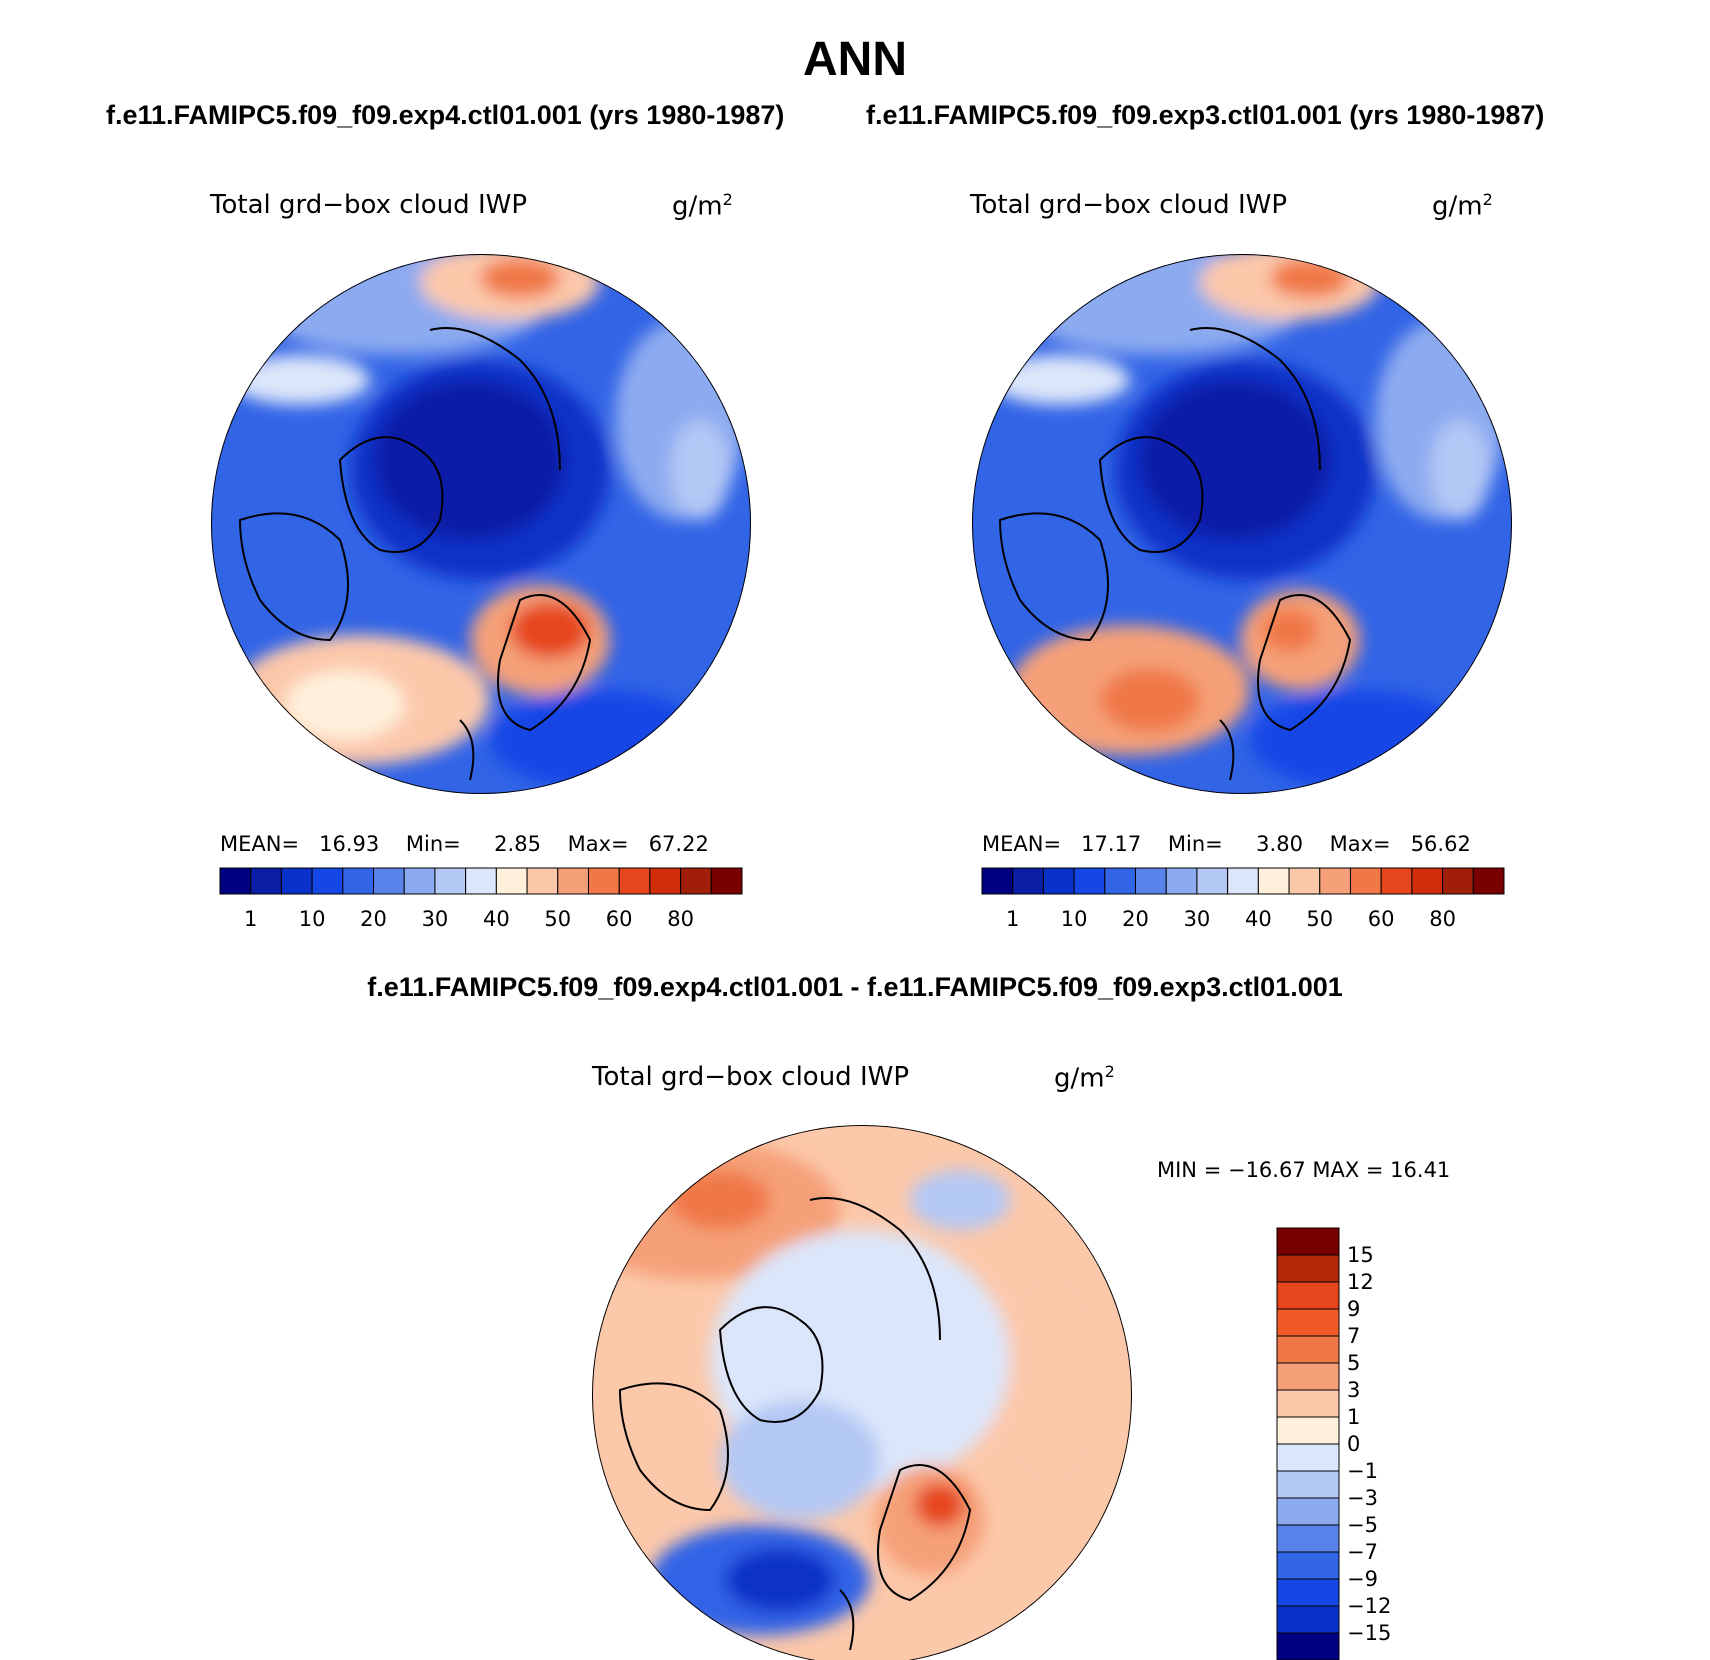 The width and height of the screenshot is (1710, 1660). Describe the element at coordinates (855, 59) in the screenshot. I see `figure-title: ANN` at that location.